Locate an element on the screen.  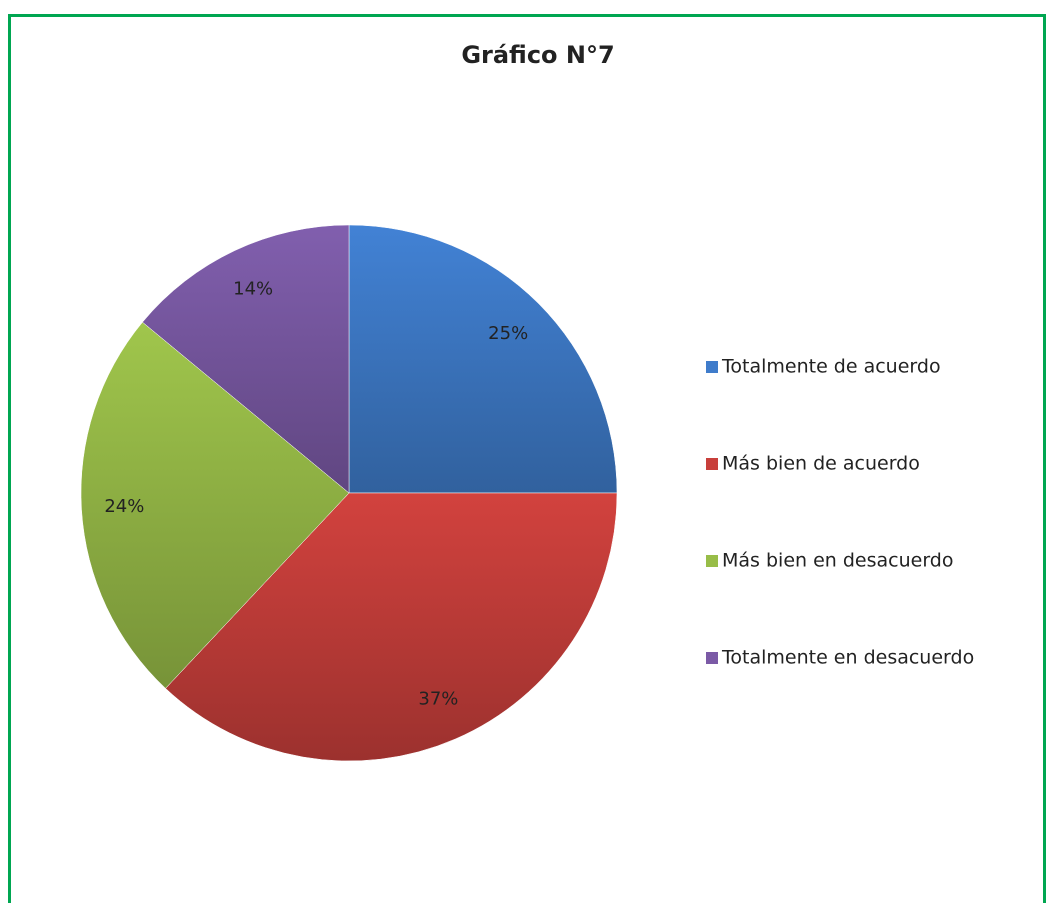
legend-label: Más bien en desacuerdo is located at coordinates (838, 561).